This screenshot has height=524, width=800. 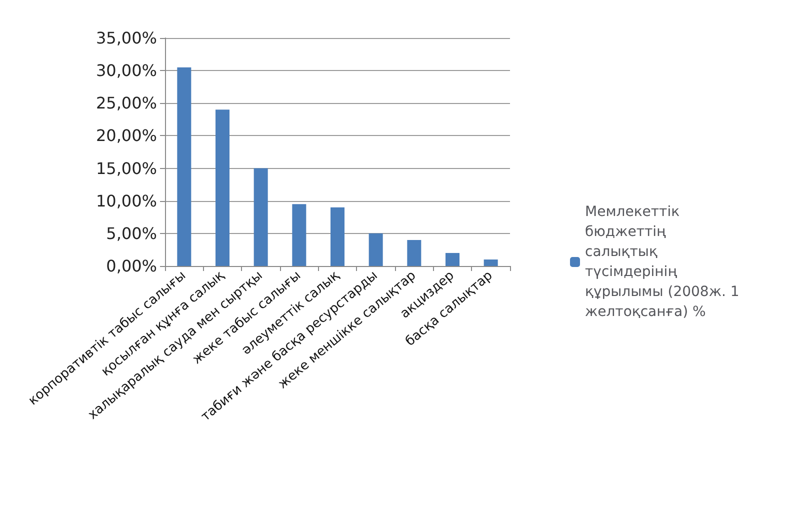 I want to click on y-tick-label: 0,00%, so click(x=131, y=266).